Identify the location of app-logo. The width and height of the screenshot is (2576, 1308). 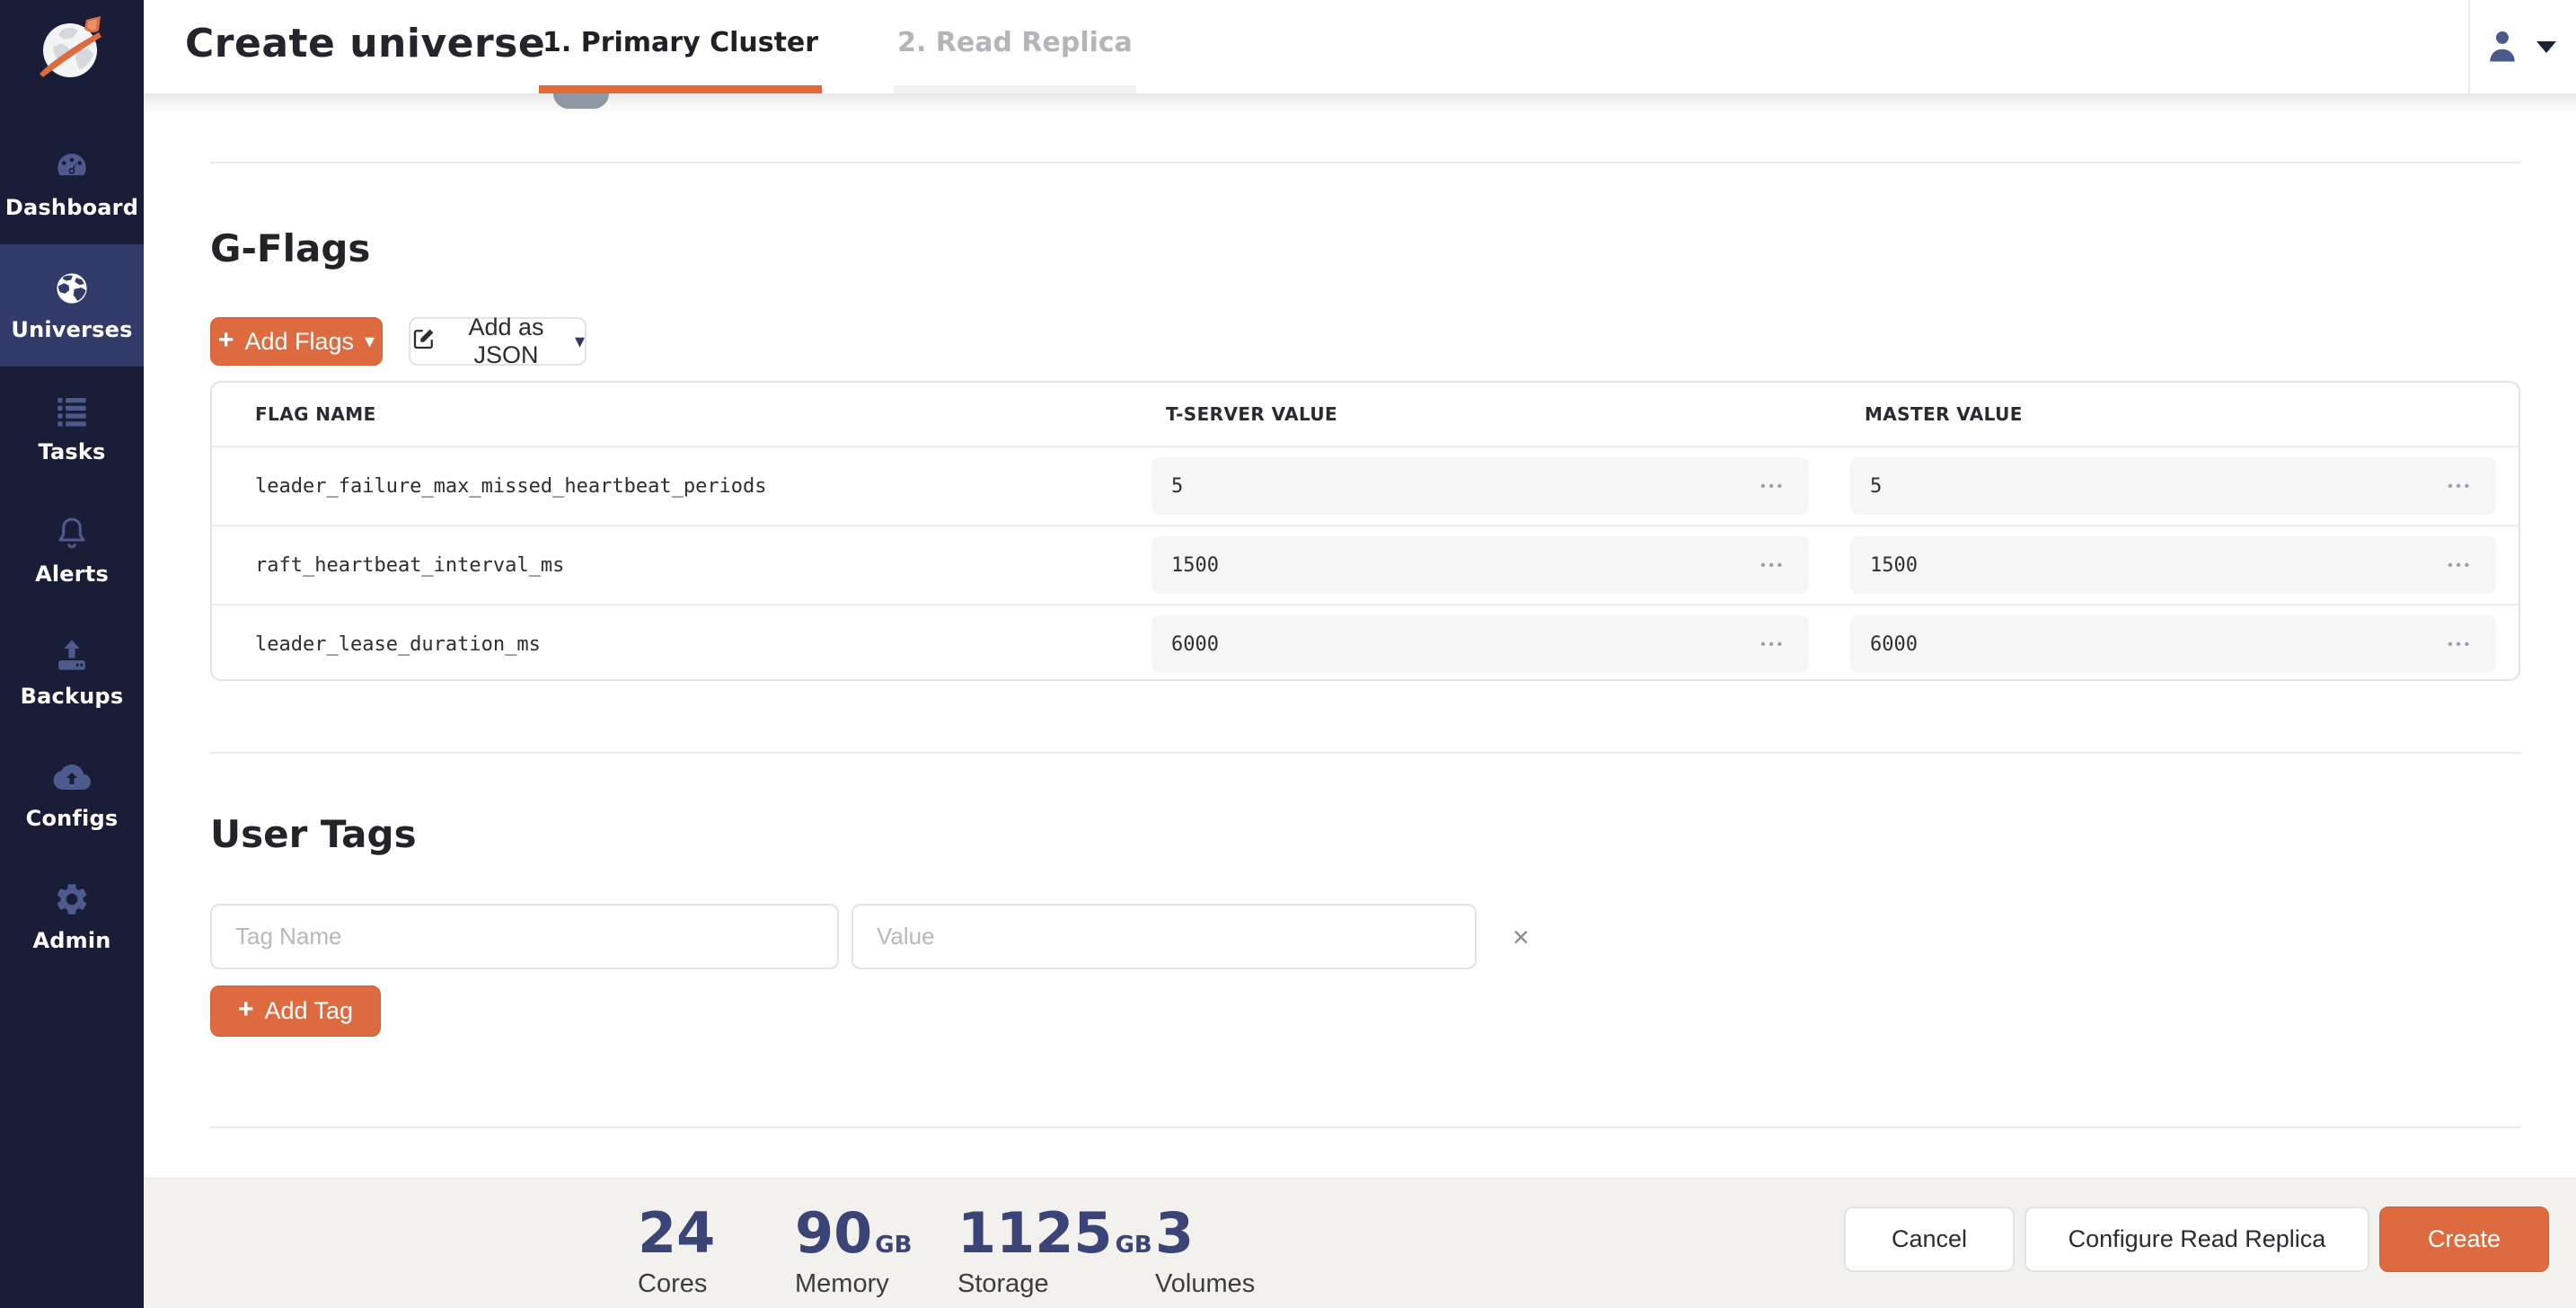
(72, 49).